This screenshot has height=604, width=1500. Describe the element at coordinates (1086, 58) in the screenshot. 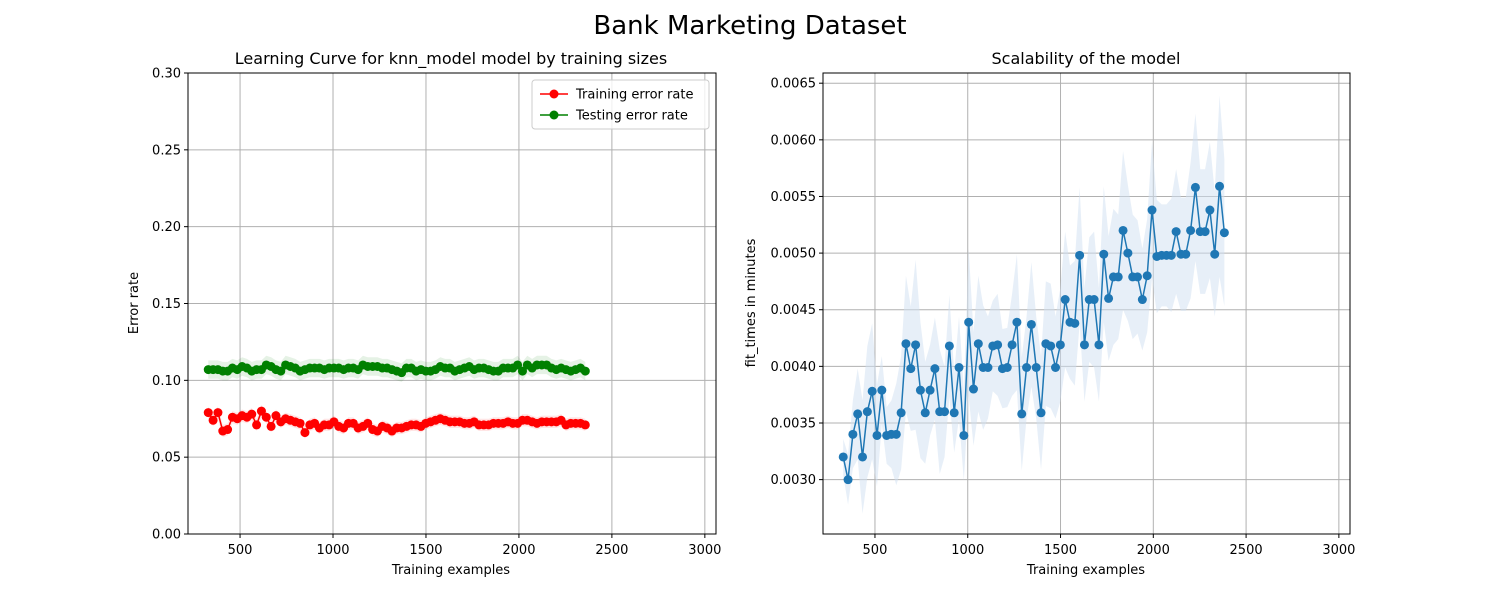

I see `scalability-title: Scalability of the model` at that location.